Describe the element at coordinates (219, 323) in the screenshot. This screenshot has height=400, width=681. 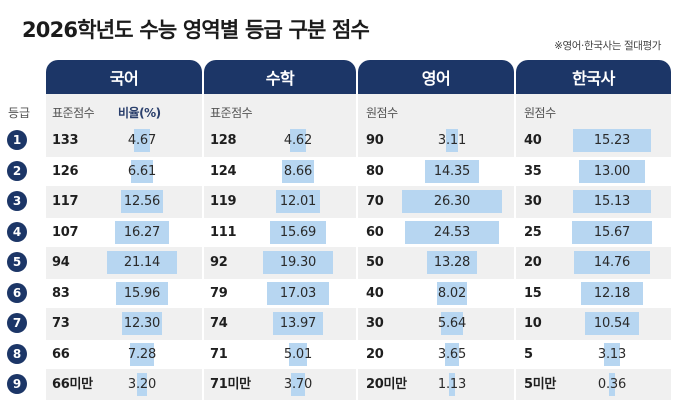
I see `math-score-cell: 74` at that location.